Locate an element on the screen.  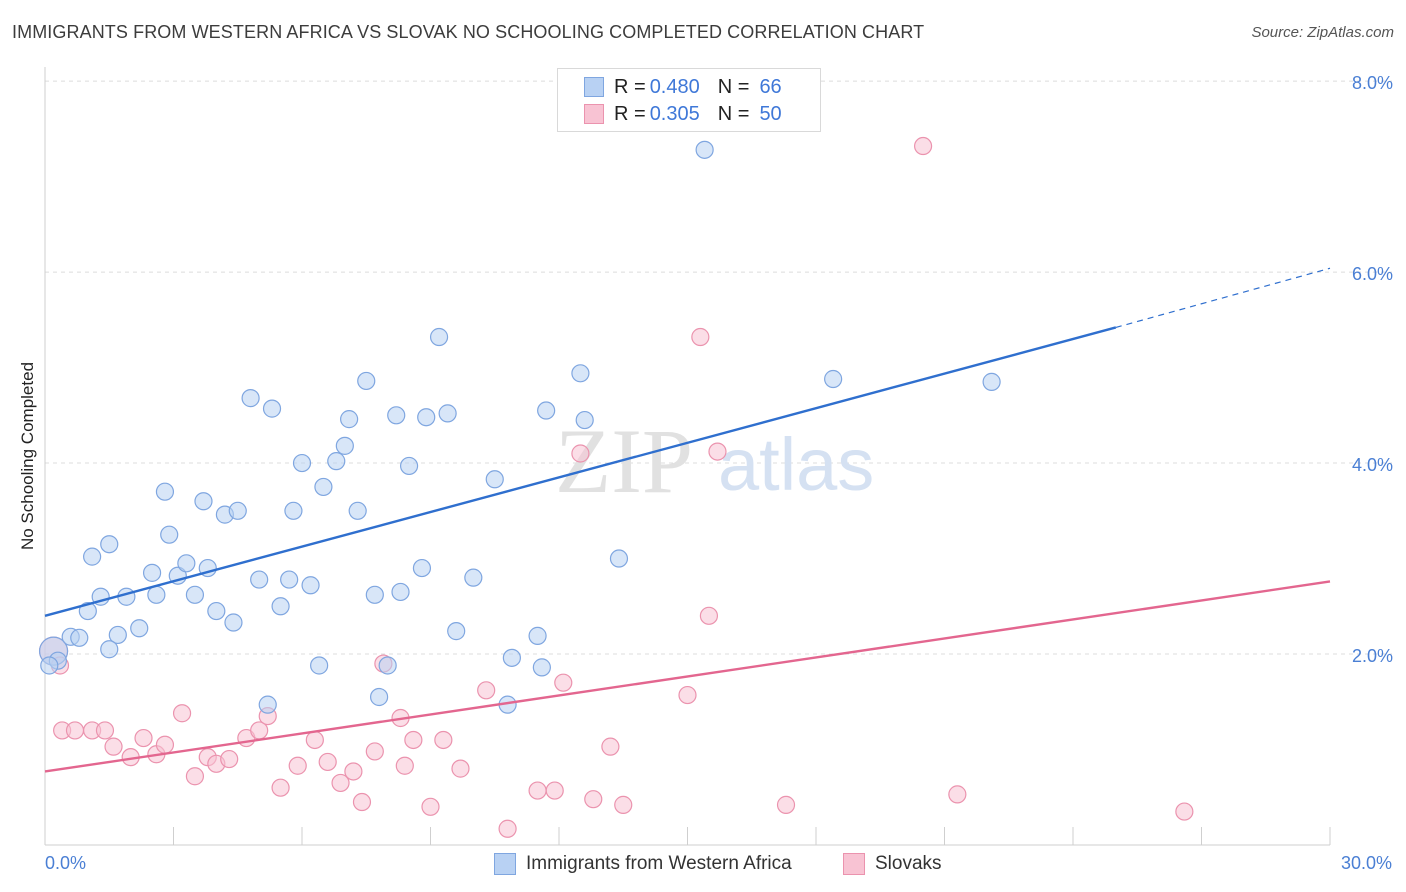
legend-item-western-africa: Immigrants from Western Africa is located at coordinates (643, 864).